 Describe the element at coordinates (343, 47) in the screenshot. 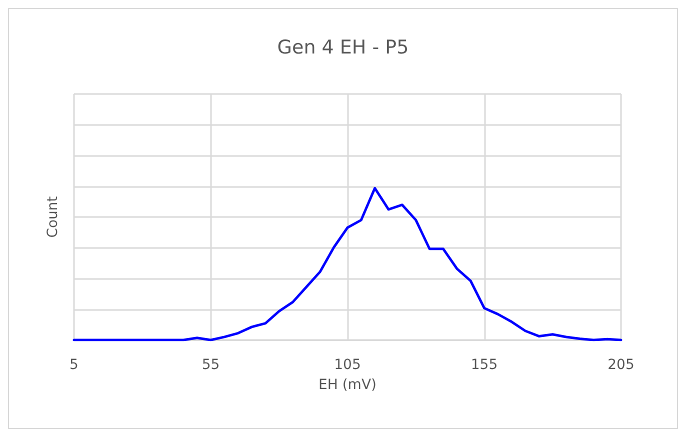

I see `chart-title: Gen 4 EH - P5` at that location.